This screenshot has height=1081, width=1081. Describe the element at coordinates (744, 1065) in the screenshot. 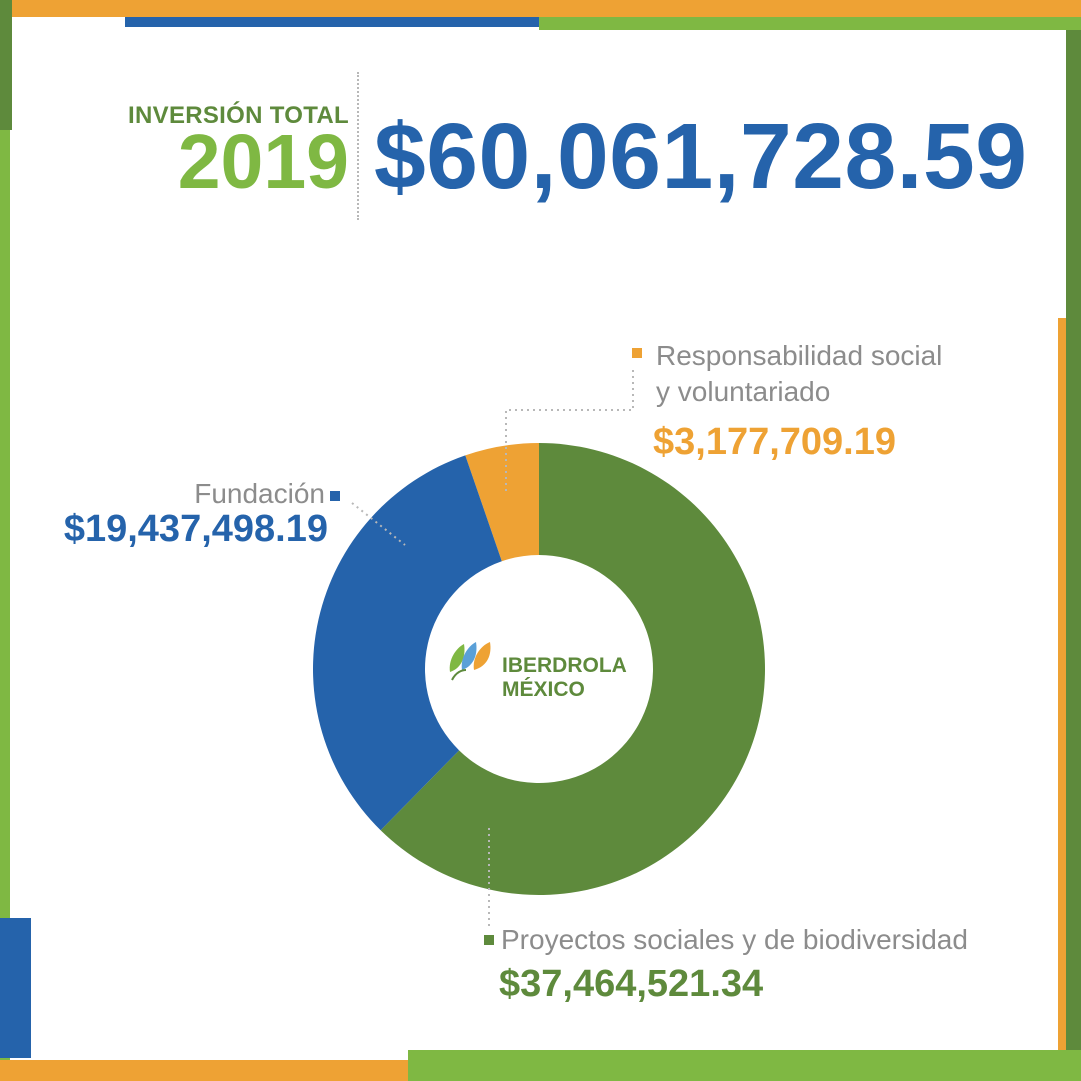

I see `frame-bottom-green` at that location.